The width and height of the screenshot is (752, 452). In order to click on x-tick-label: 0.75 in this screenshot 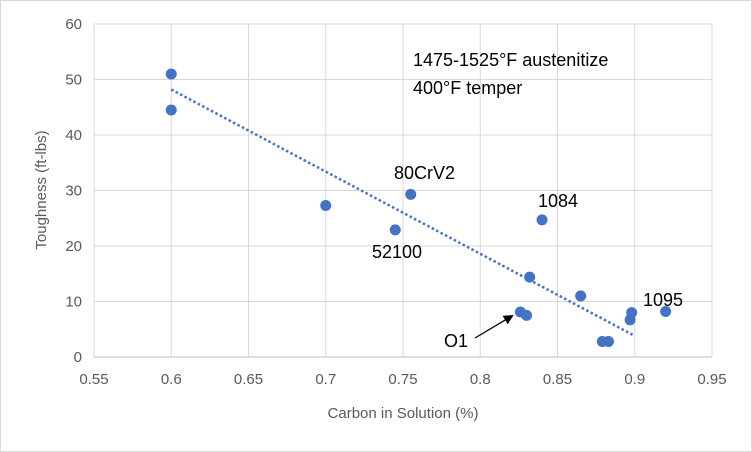, I will do `click(402, 379)`.